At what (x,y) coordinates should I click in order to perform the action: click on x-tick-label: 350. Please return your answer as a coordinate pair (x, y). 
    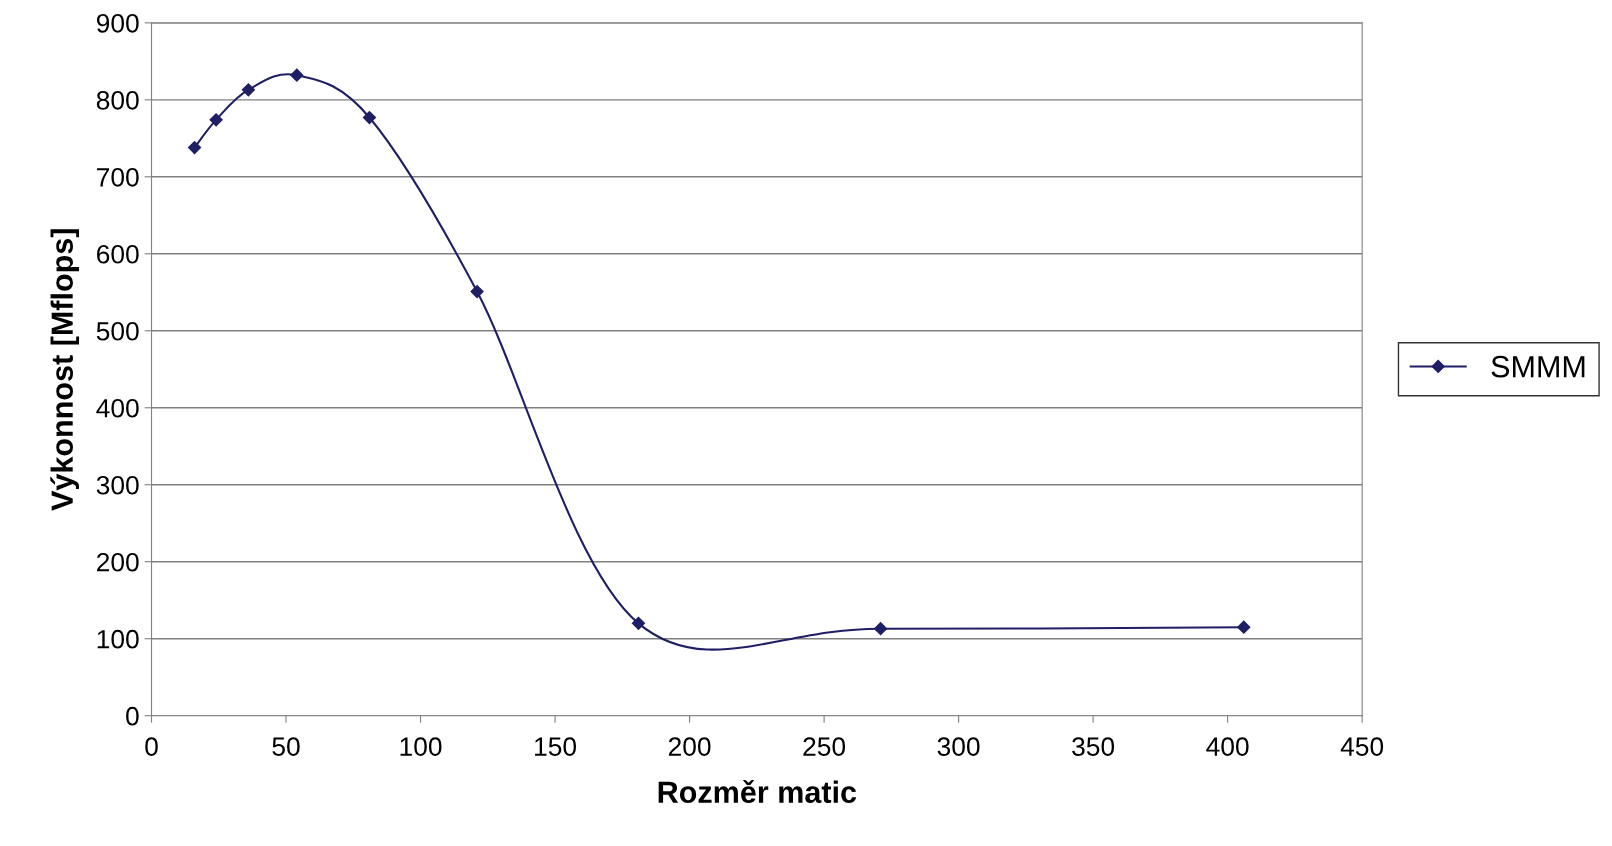
    Looking at the image, I should click on (1093, 746).